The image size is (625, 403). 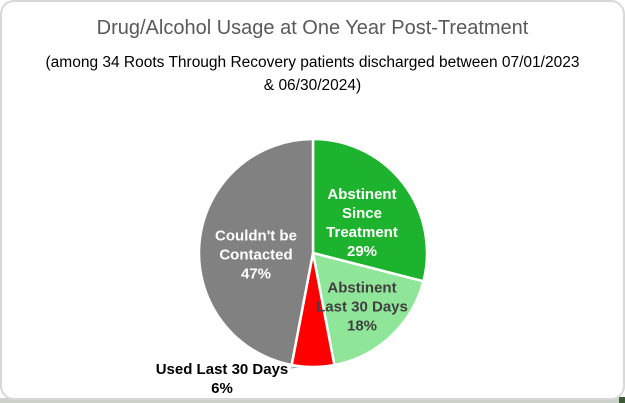 I want to click on pie-label-line: Treatment, so click(x=362, y=232).